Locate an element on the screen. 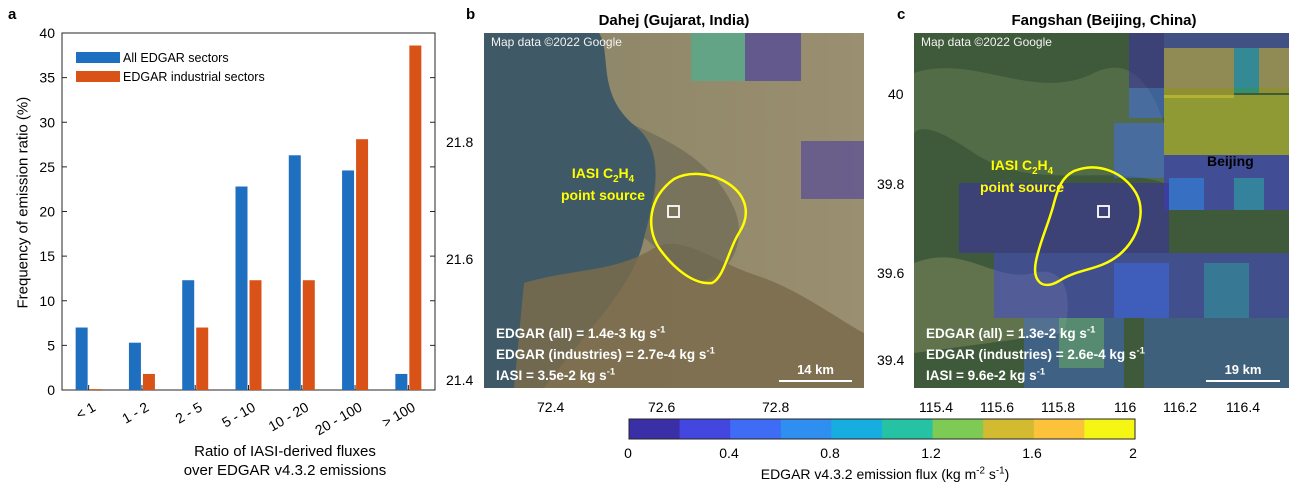 The image size is (1292, 484). panel-b-credit: Map data ©2022 Google is located at coordinates (556, 42).